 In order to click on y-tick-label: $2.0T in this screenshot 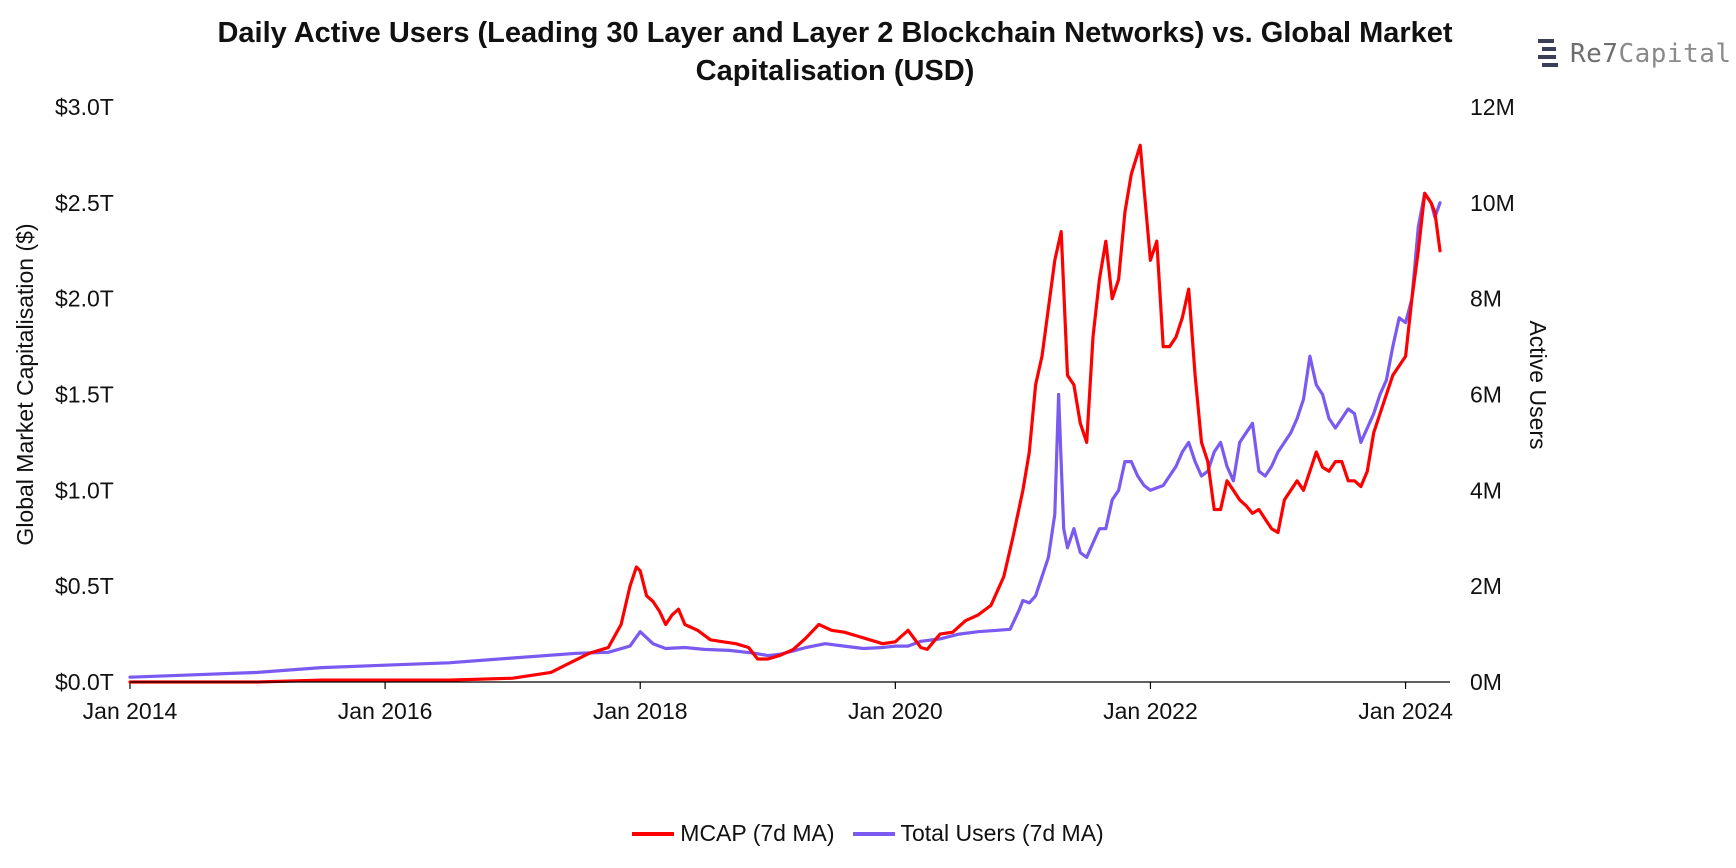, I will do `click(84, 299)`.